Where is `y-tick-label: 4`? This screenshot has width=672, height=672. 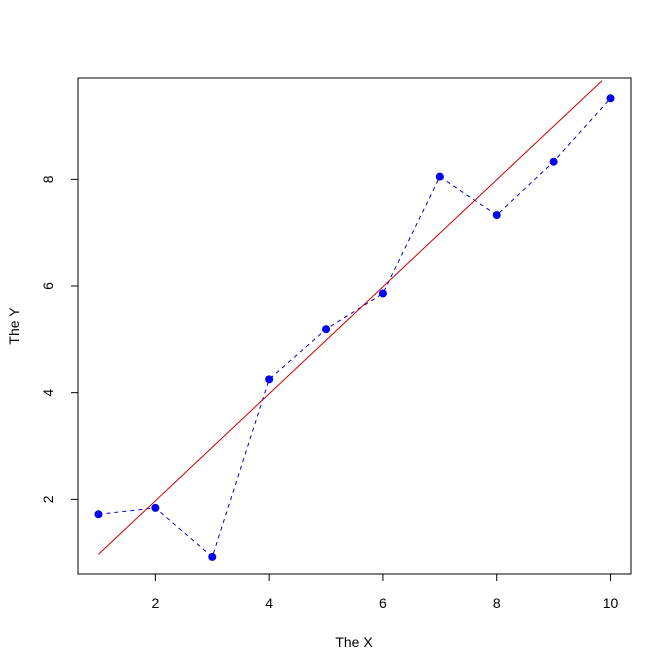 y-tick-label: 4 is located at coordinates (48, 393).